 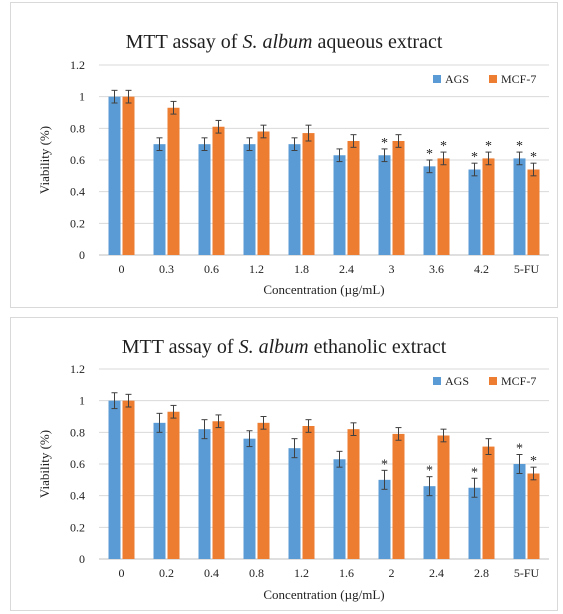 I want to click on y-axis-label: Viability (%), so click(x=44, y=464).